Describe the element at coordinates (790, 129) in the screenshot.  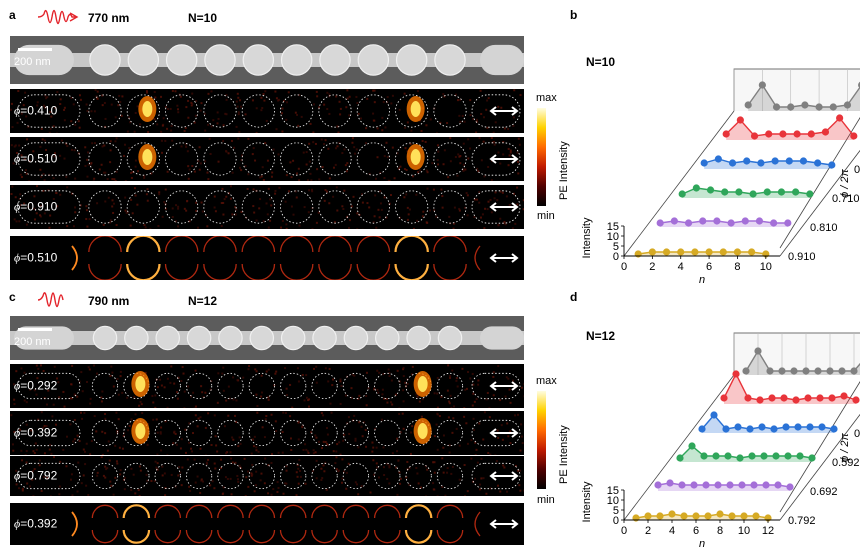
I see `series-area` at that location.